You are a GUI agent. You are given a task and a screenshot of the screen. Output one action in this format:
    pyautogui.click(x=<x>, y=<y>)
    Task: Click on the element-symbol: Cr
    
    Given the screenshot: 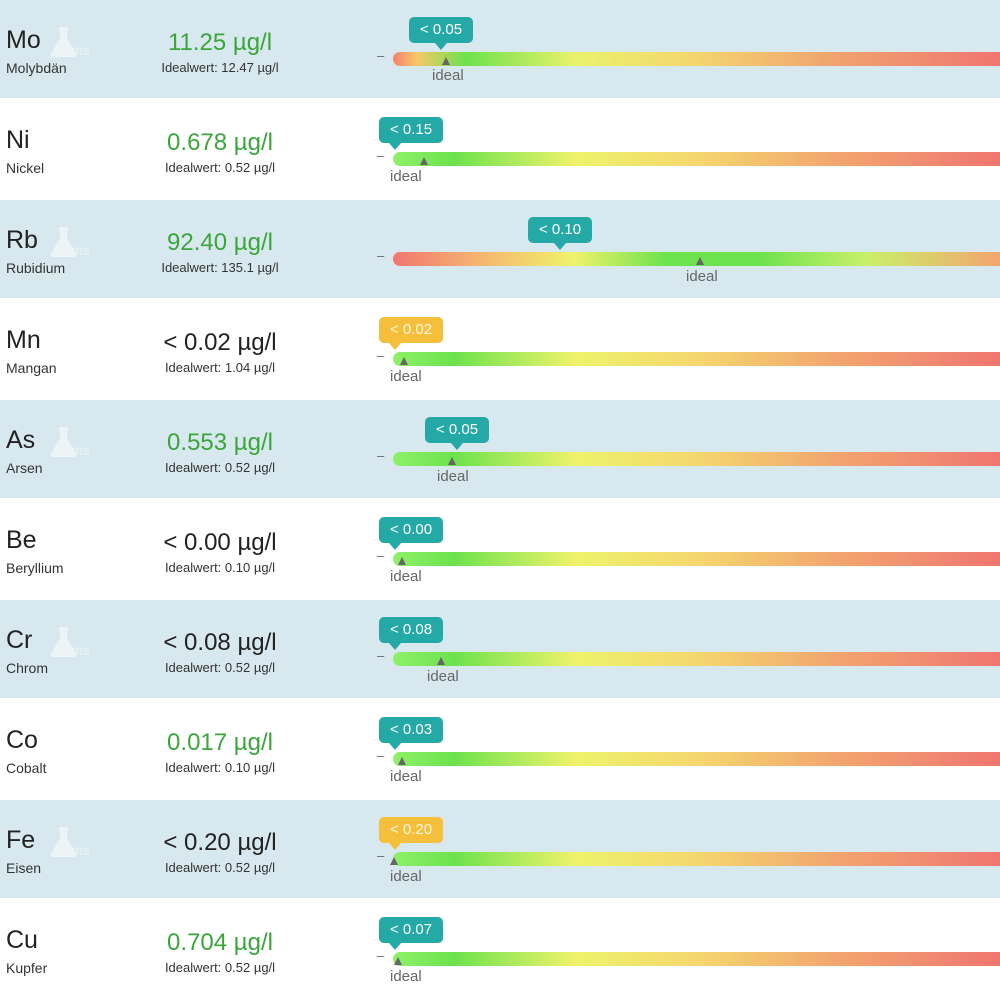 What is the action you would take?
    pyautogui.click(x=19, y=640)
    